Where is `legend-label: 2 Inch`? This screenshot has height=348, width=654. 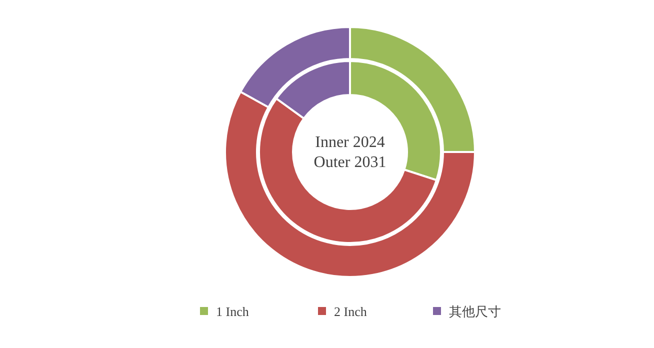
legend-label: 2 Inch is located at coordinates (351, 311).